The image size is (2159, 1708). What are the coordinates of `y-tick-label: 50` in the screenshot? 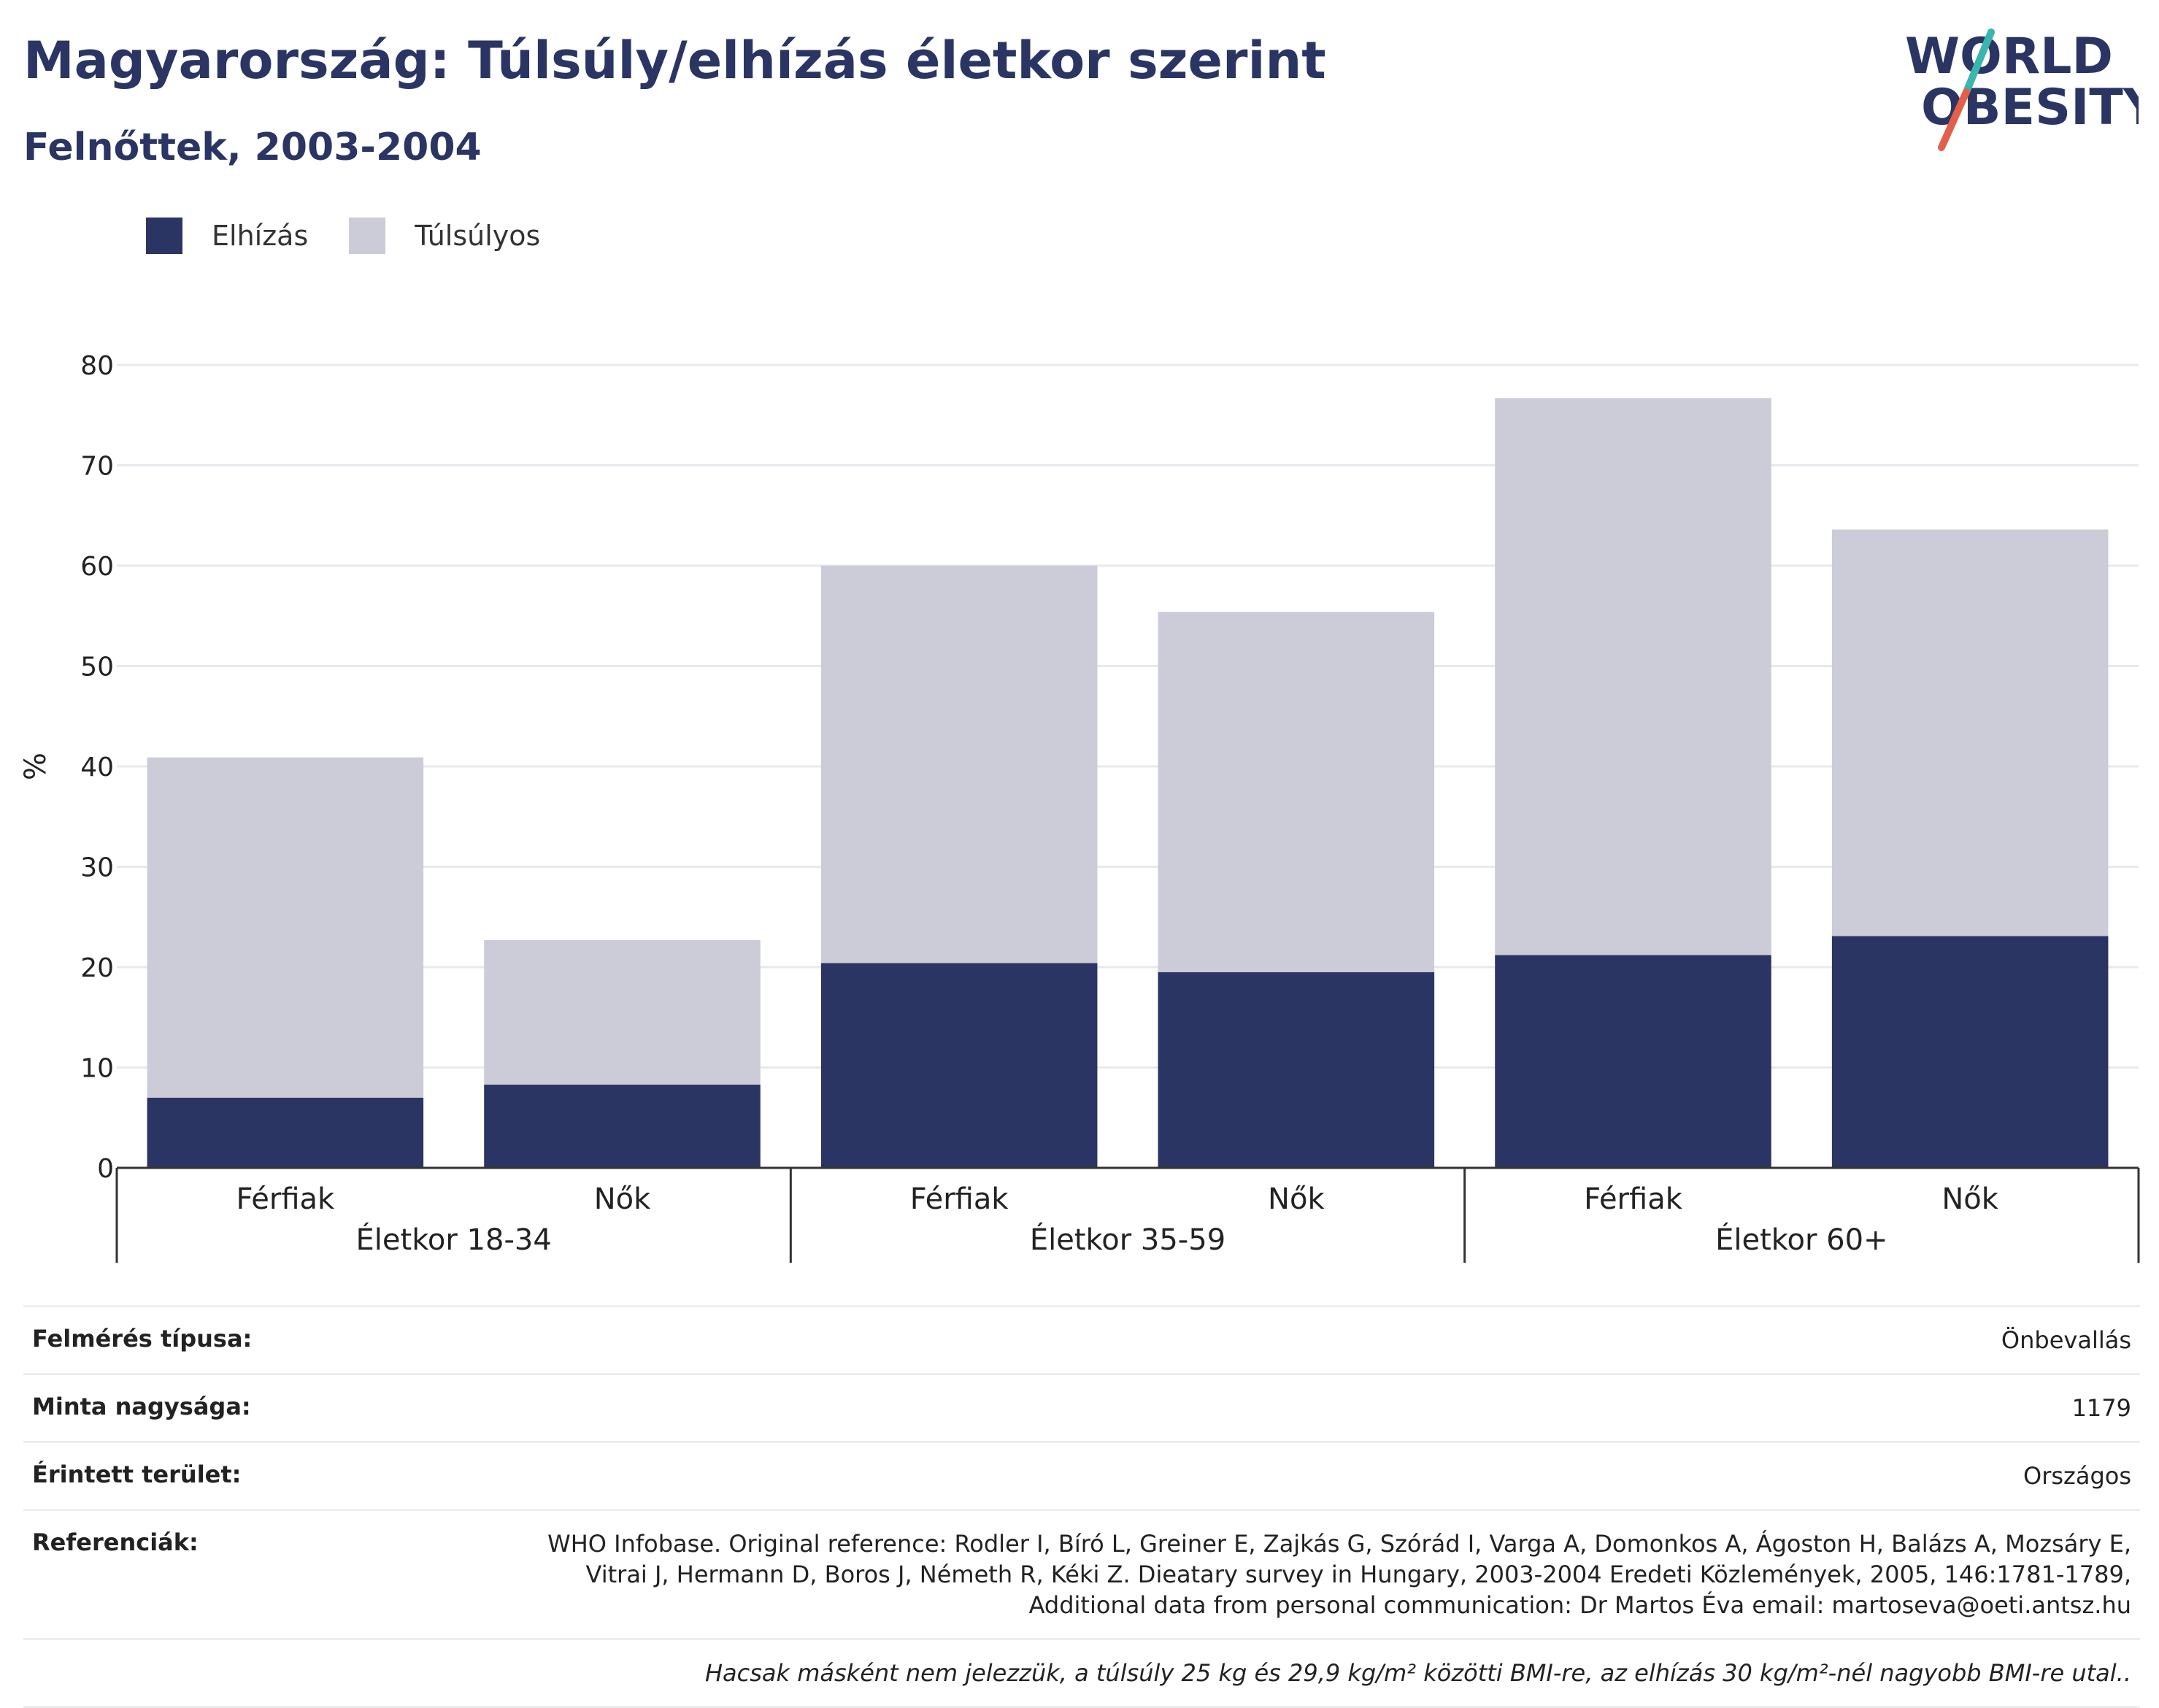 It's located at (97, 667).